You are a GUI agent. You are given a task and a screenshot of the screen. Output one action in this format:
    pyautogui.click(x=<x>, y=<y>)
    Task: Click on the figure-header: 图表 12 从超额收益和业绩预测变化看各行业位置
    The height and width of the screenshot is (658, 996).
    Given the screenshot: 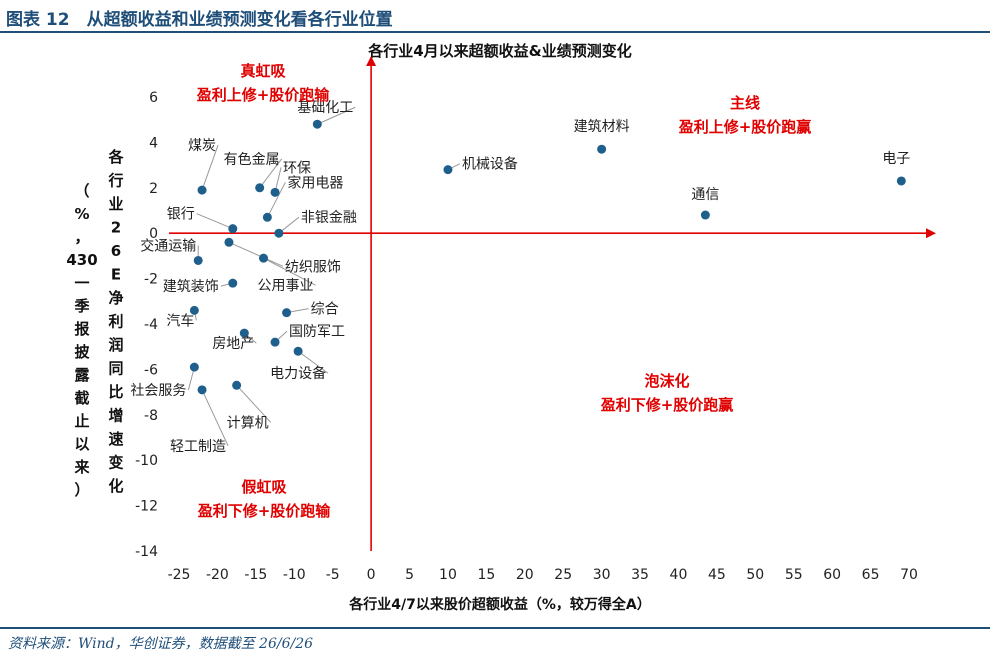 What is the action you would take?
    pyautogui.click(x=498, y=17)
    